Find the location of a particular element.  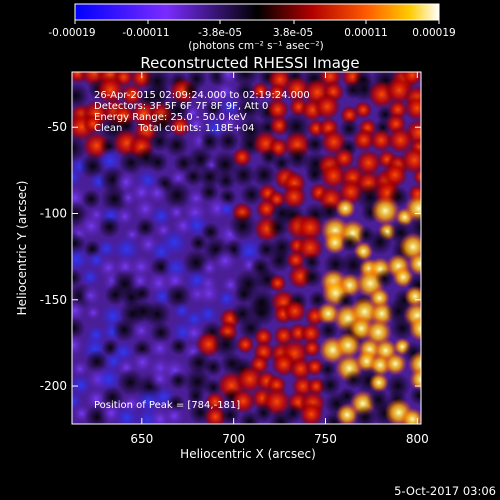

y-axis-label: Heliocentric Y (arcsec) is located at coordinates (22, 248).